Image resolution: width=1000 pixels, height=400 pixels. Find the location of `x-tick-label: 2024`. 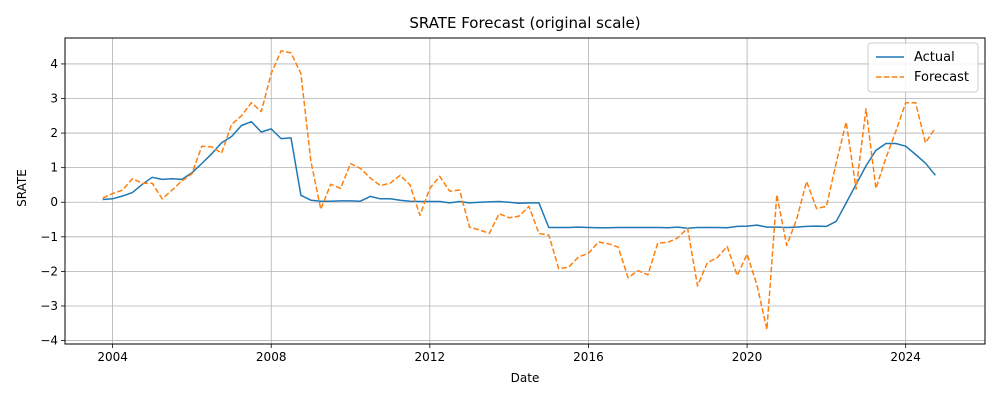

x-tick-label: 2024 is located at coordinates (905, 357).